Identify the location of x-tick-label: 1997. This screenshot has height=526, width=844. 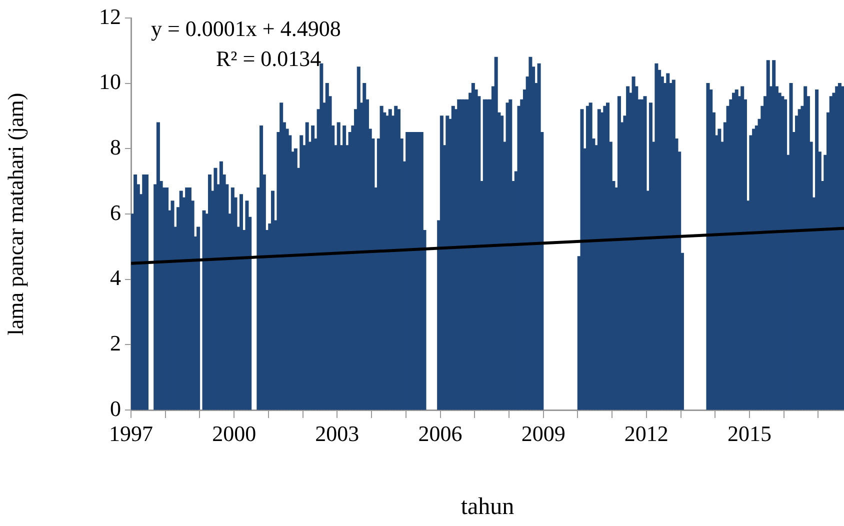
(131, 433).